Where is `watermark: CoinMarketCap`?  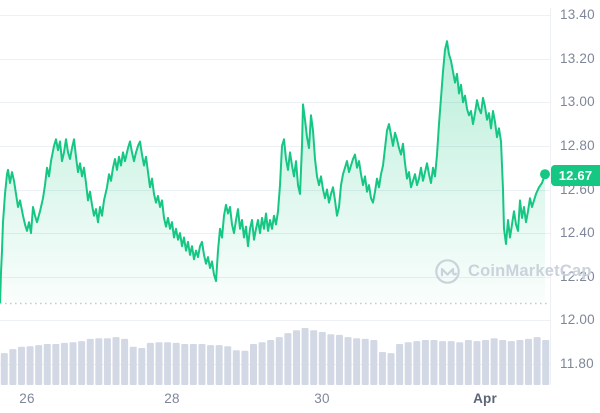 watermark: CoinMarketCap is located at coordinates (513, 271).